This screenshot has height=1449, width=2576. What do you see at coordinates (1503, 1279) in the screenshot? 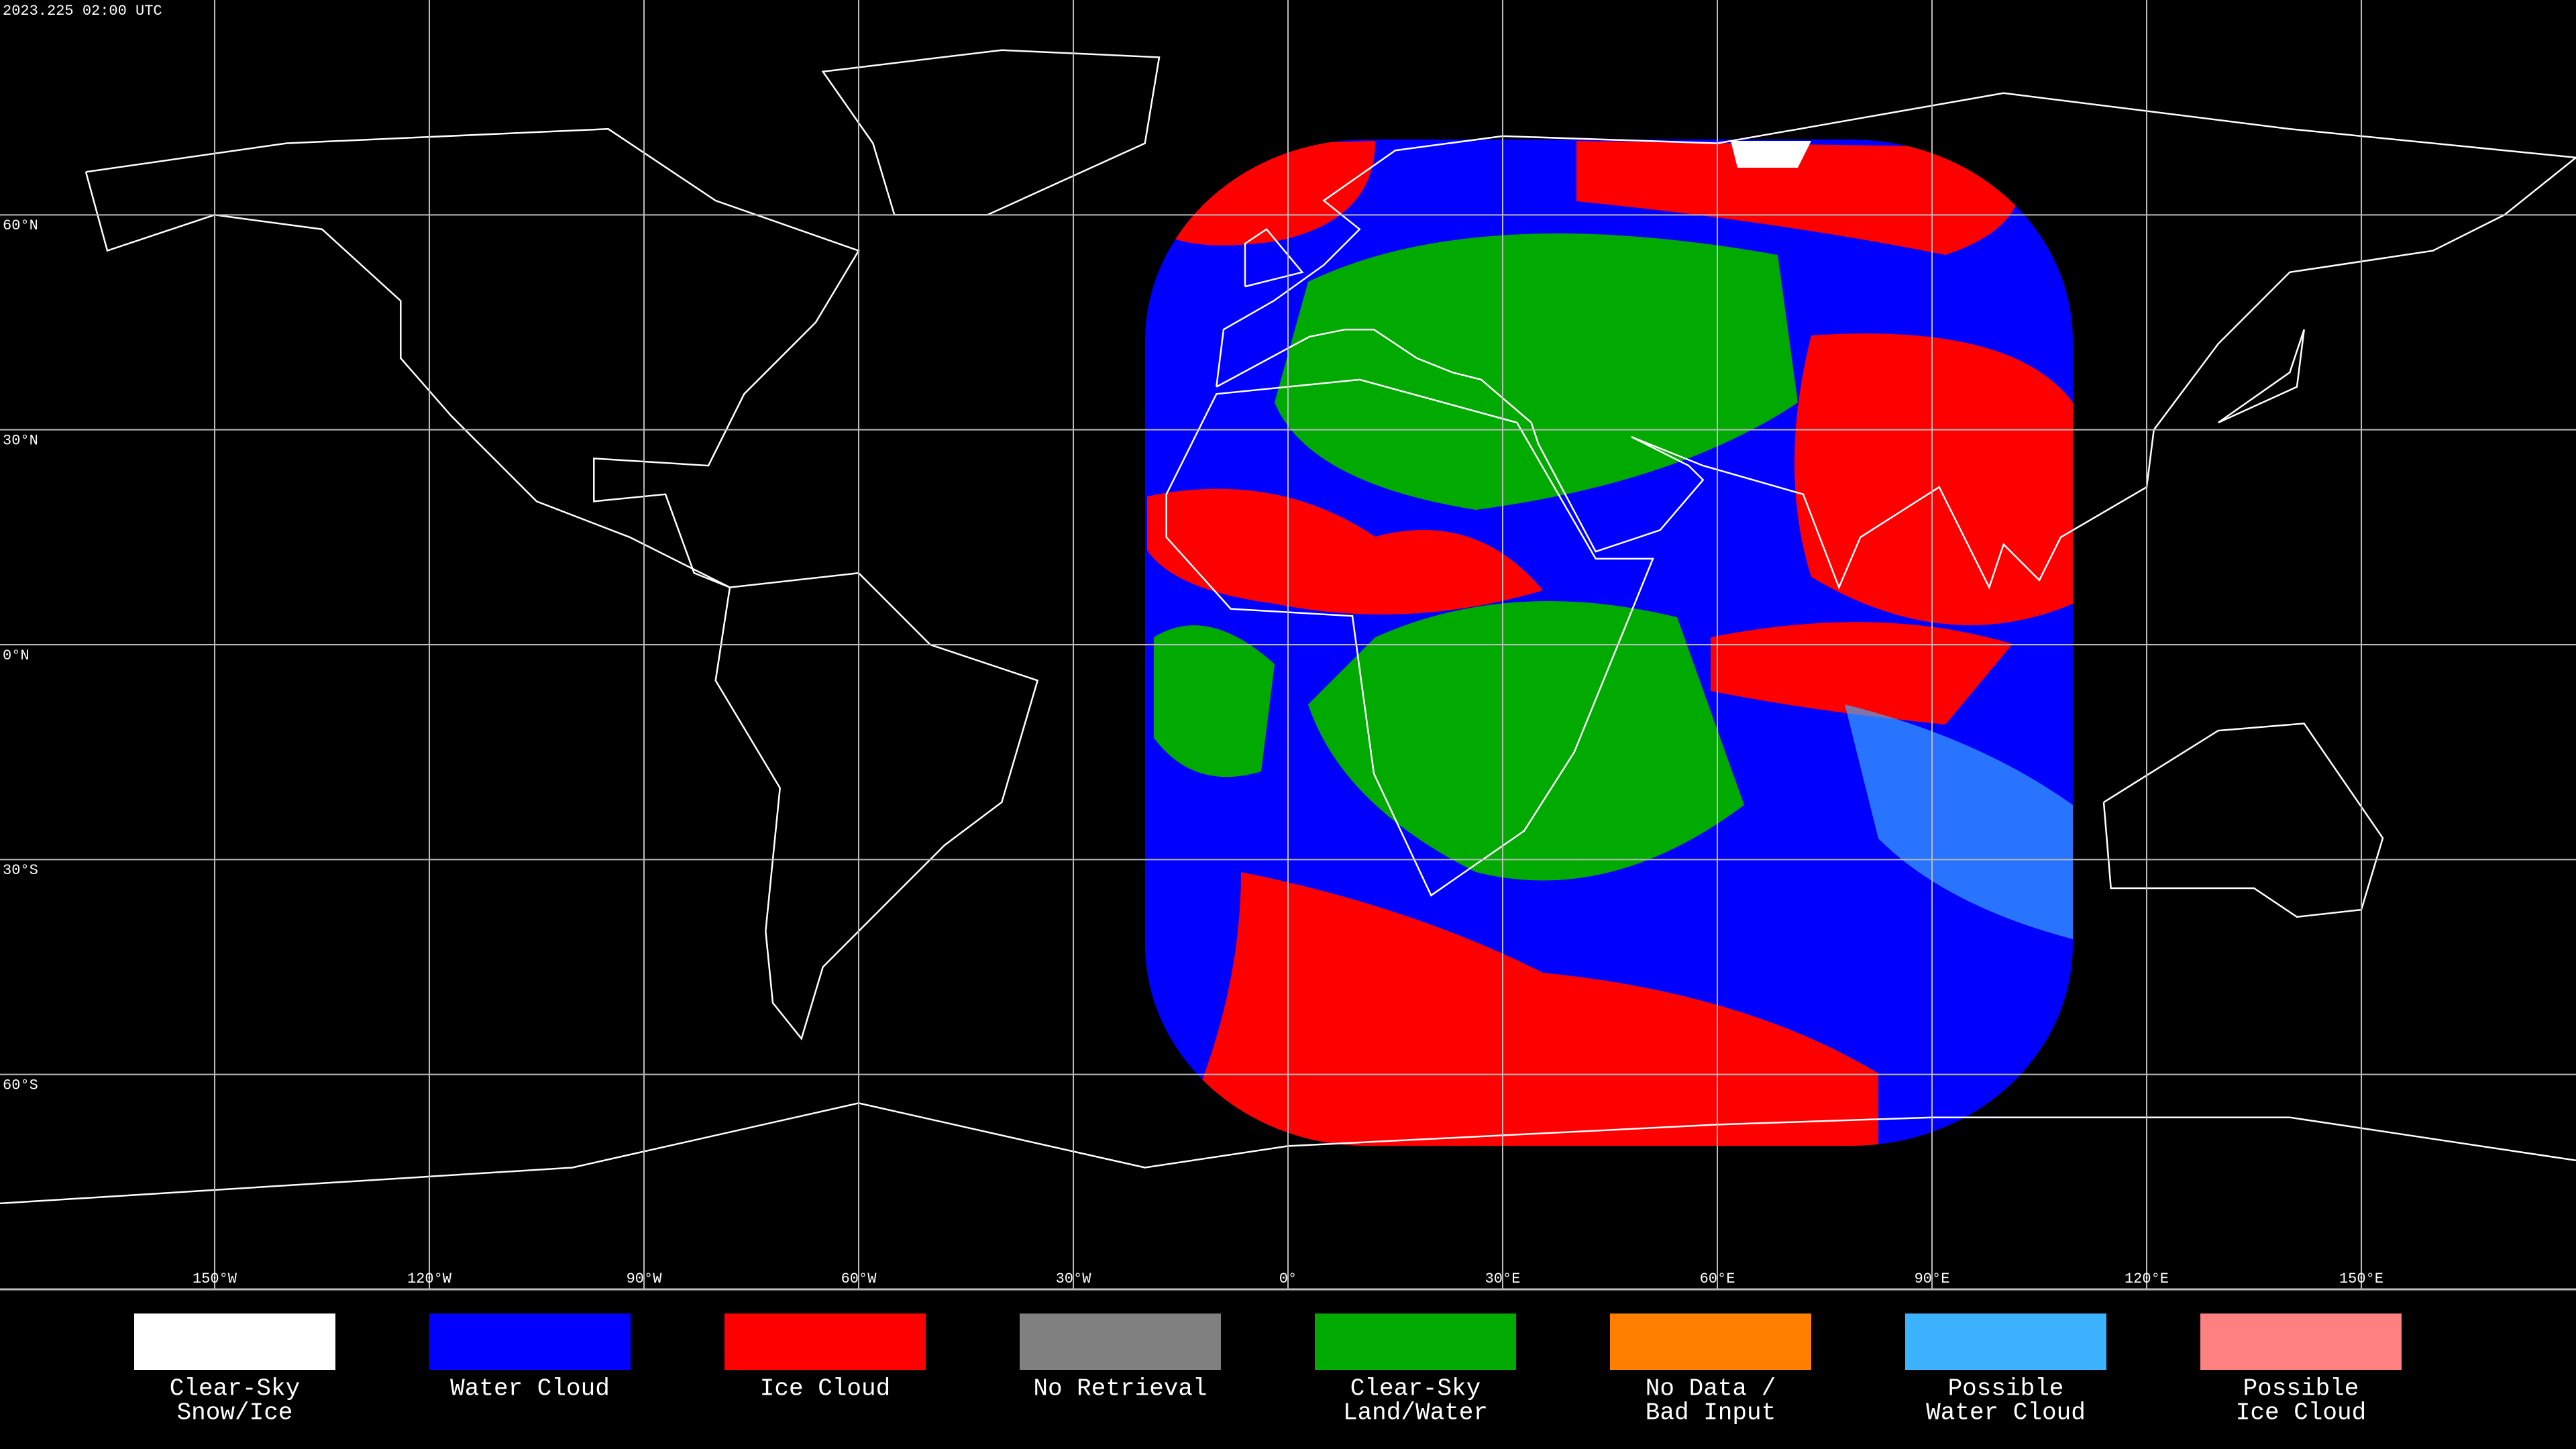
I see `lon-label: 30°E` at bounding box center [1503, 1279].